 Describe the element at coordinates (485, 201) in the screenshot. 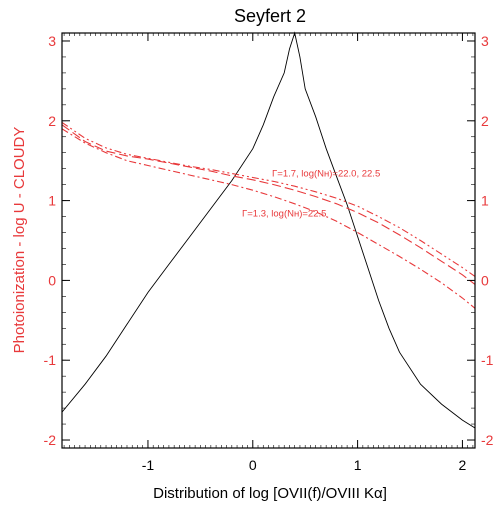

I see `y-tick-label-right: 1` at that location.